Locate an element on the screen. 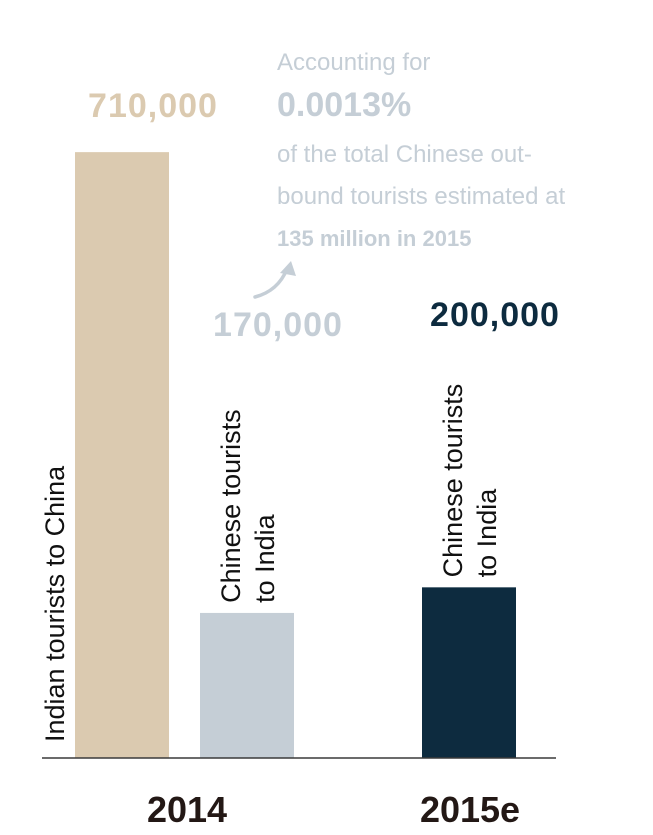  annotation-line-5: 135 million in 2015 is located at coordinates (374, 238).